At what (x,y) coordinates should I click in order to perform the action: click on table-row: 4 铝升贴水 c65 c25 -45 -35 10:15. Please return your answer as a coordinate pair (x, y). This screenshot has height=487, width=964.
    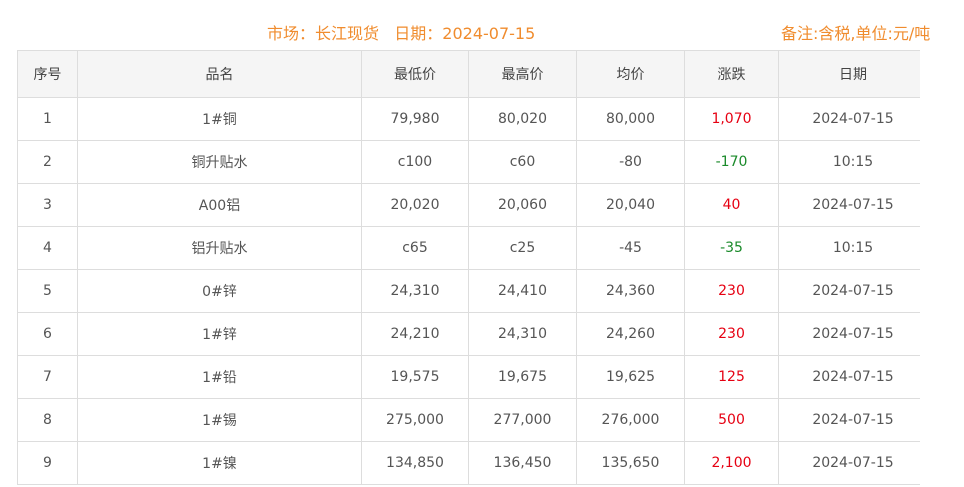
    Looking at the image, I should click on (472, 248).